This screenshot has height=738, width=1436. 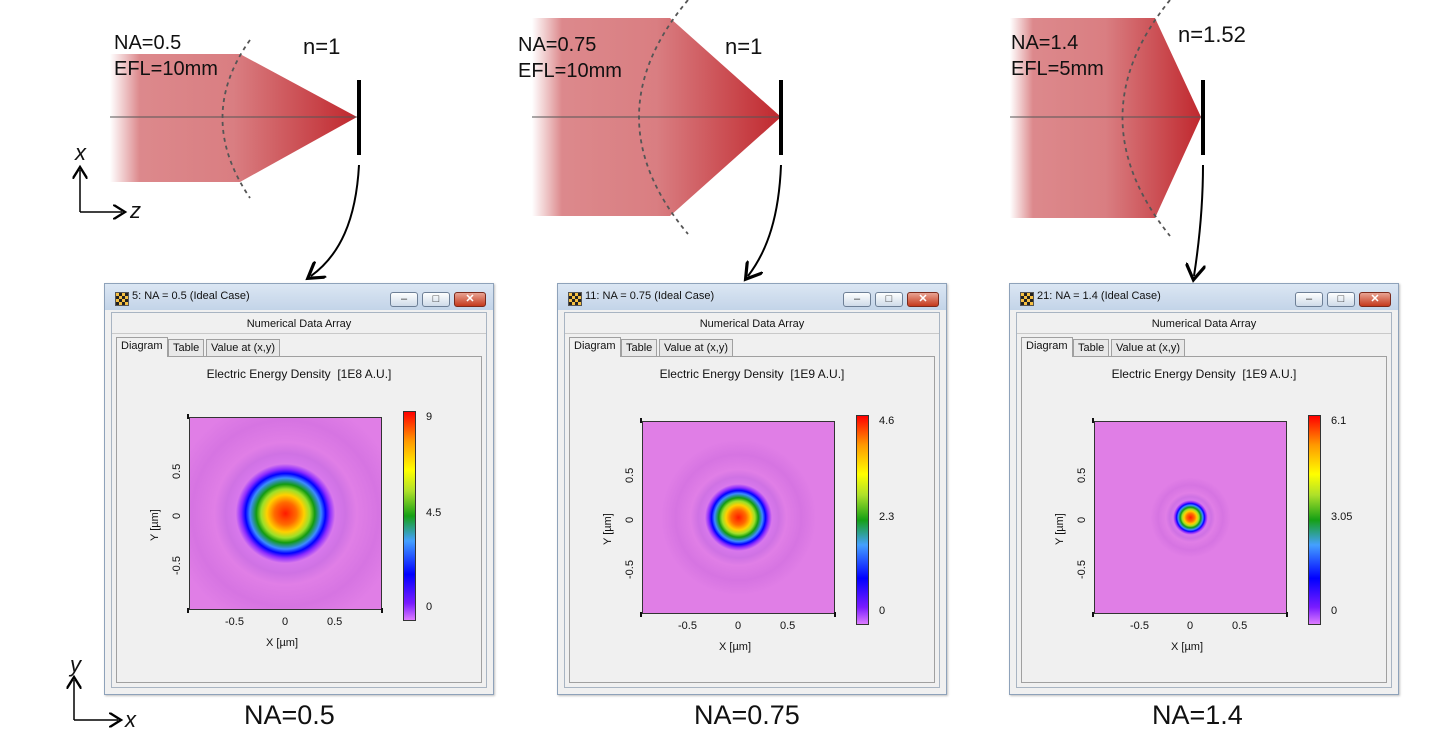 What do you see at coordinates (75, 664) in the screenshot?
I see `axis-y-label: y` at bounding box center [75, 664].